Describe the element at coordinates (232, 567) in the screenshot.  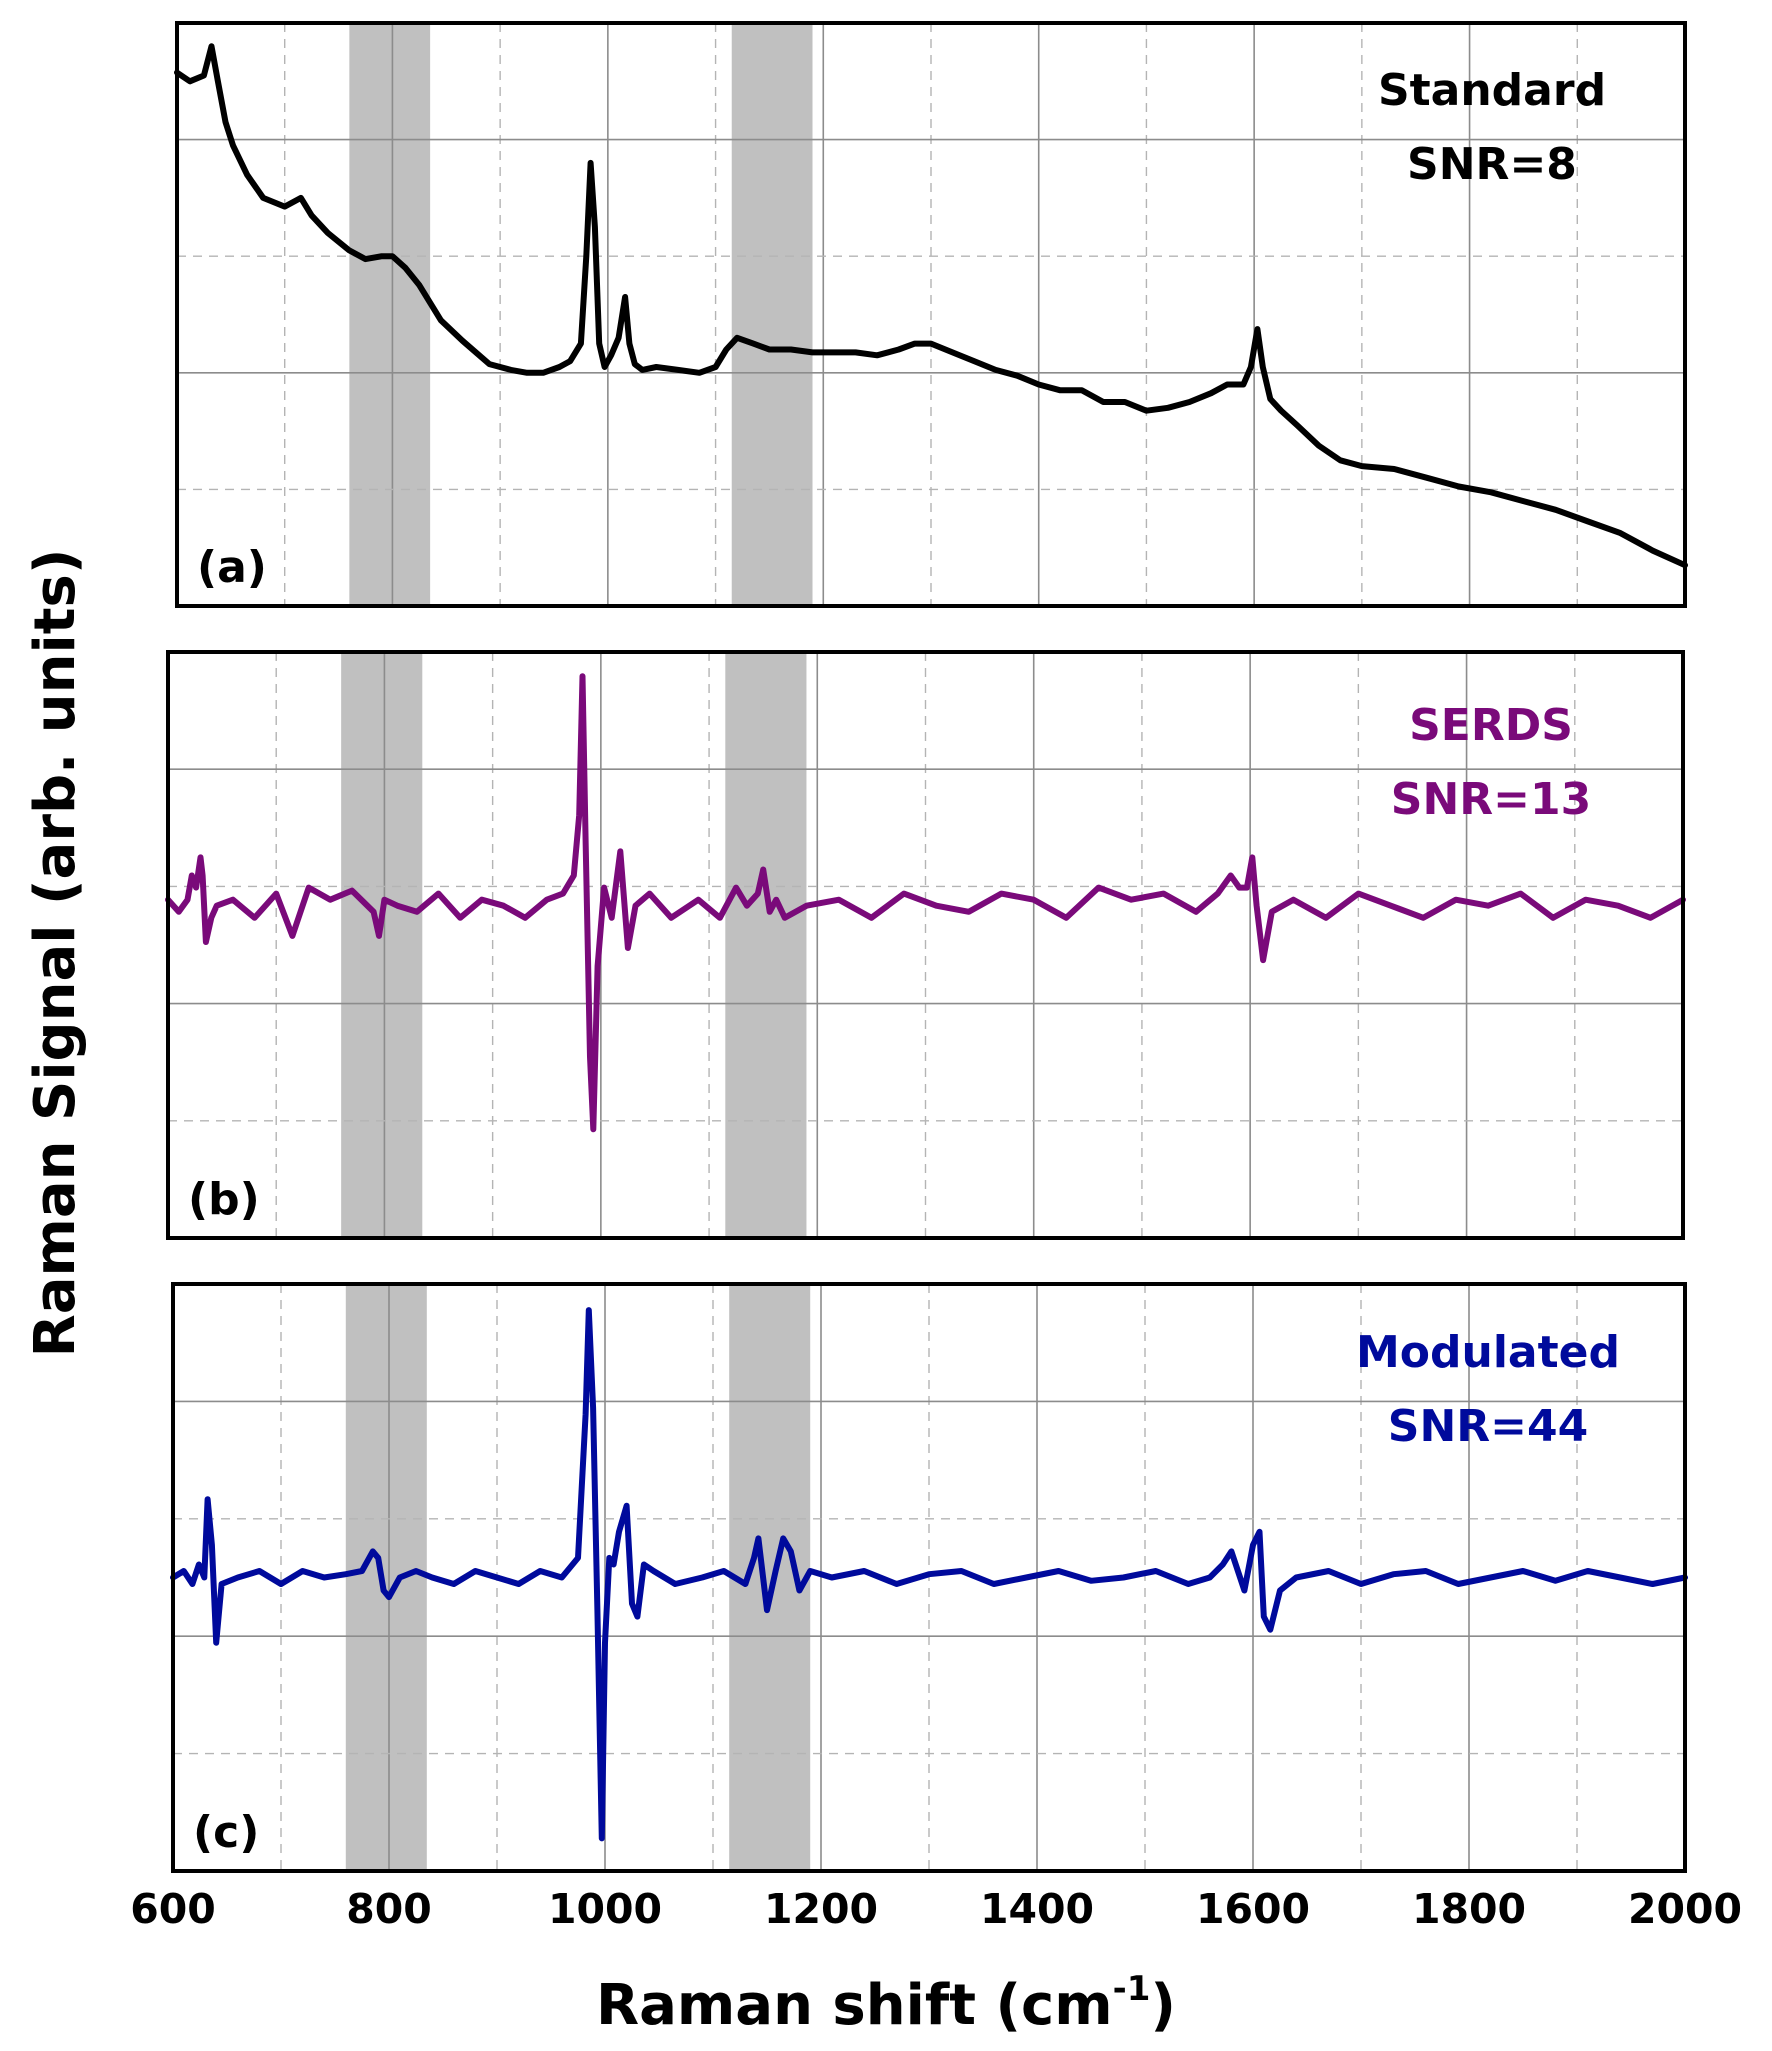
I see `panel-a-label: (a)` at that location.